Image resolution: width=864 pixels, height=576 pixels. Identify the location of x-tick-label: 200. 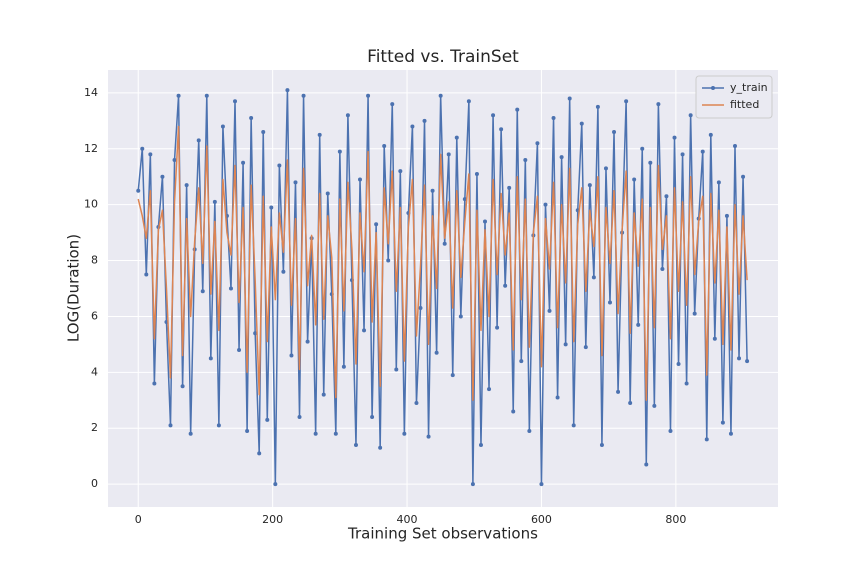
(272, 519).